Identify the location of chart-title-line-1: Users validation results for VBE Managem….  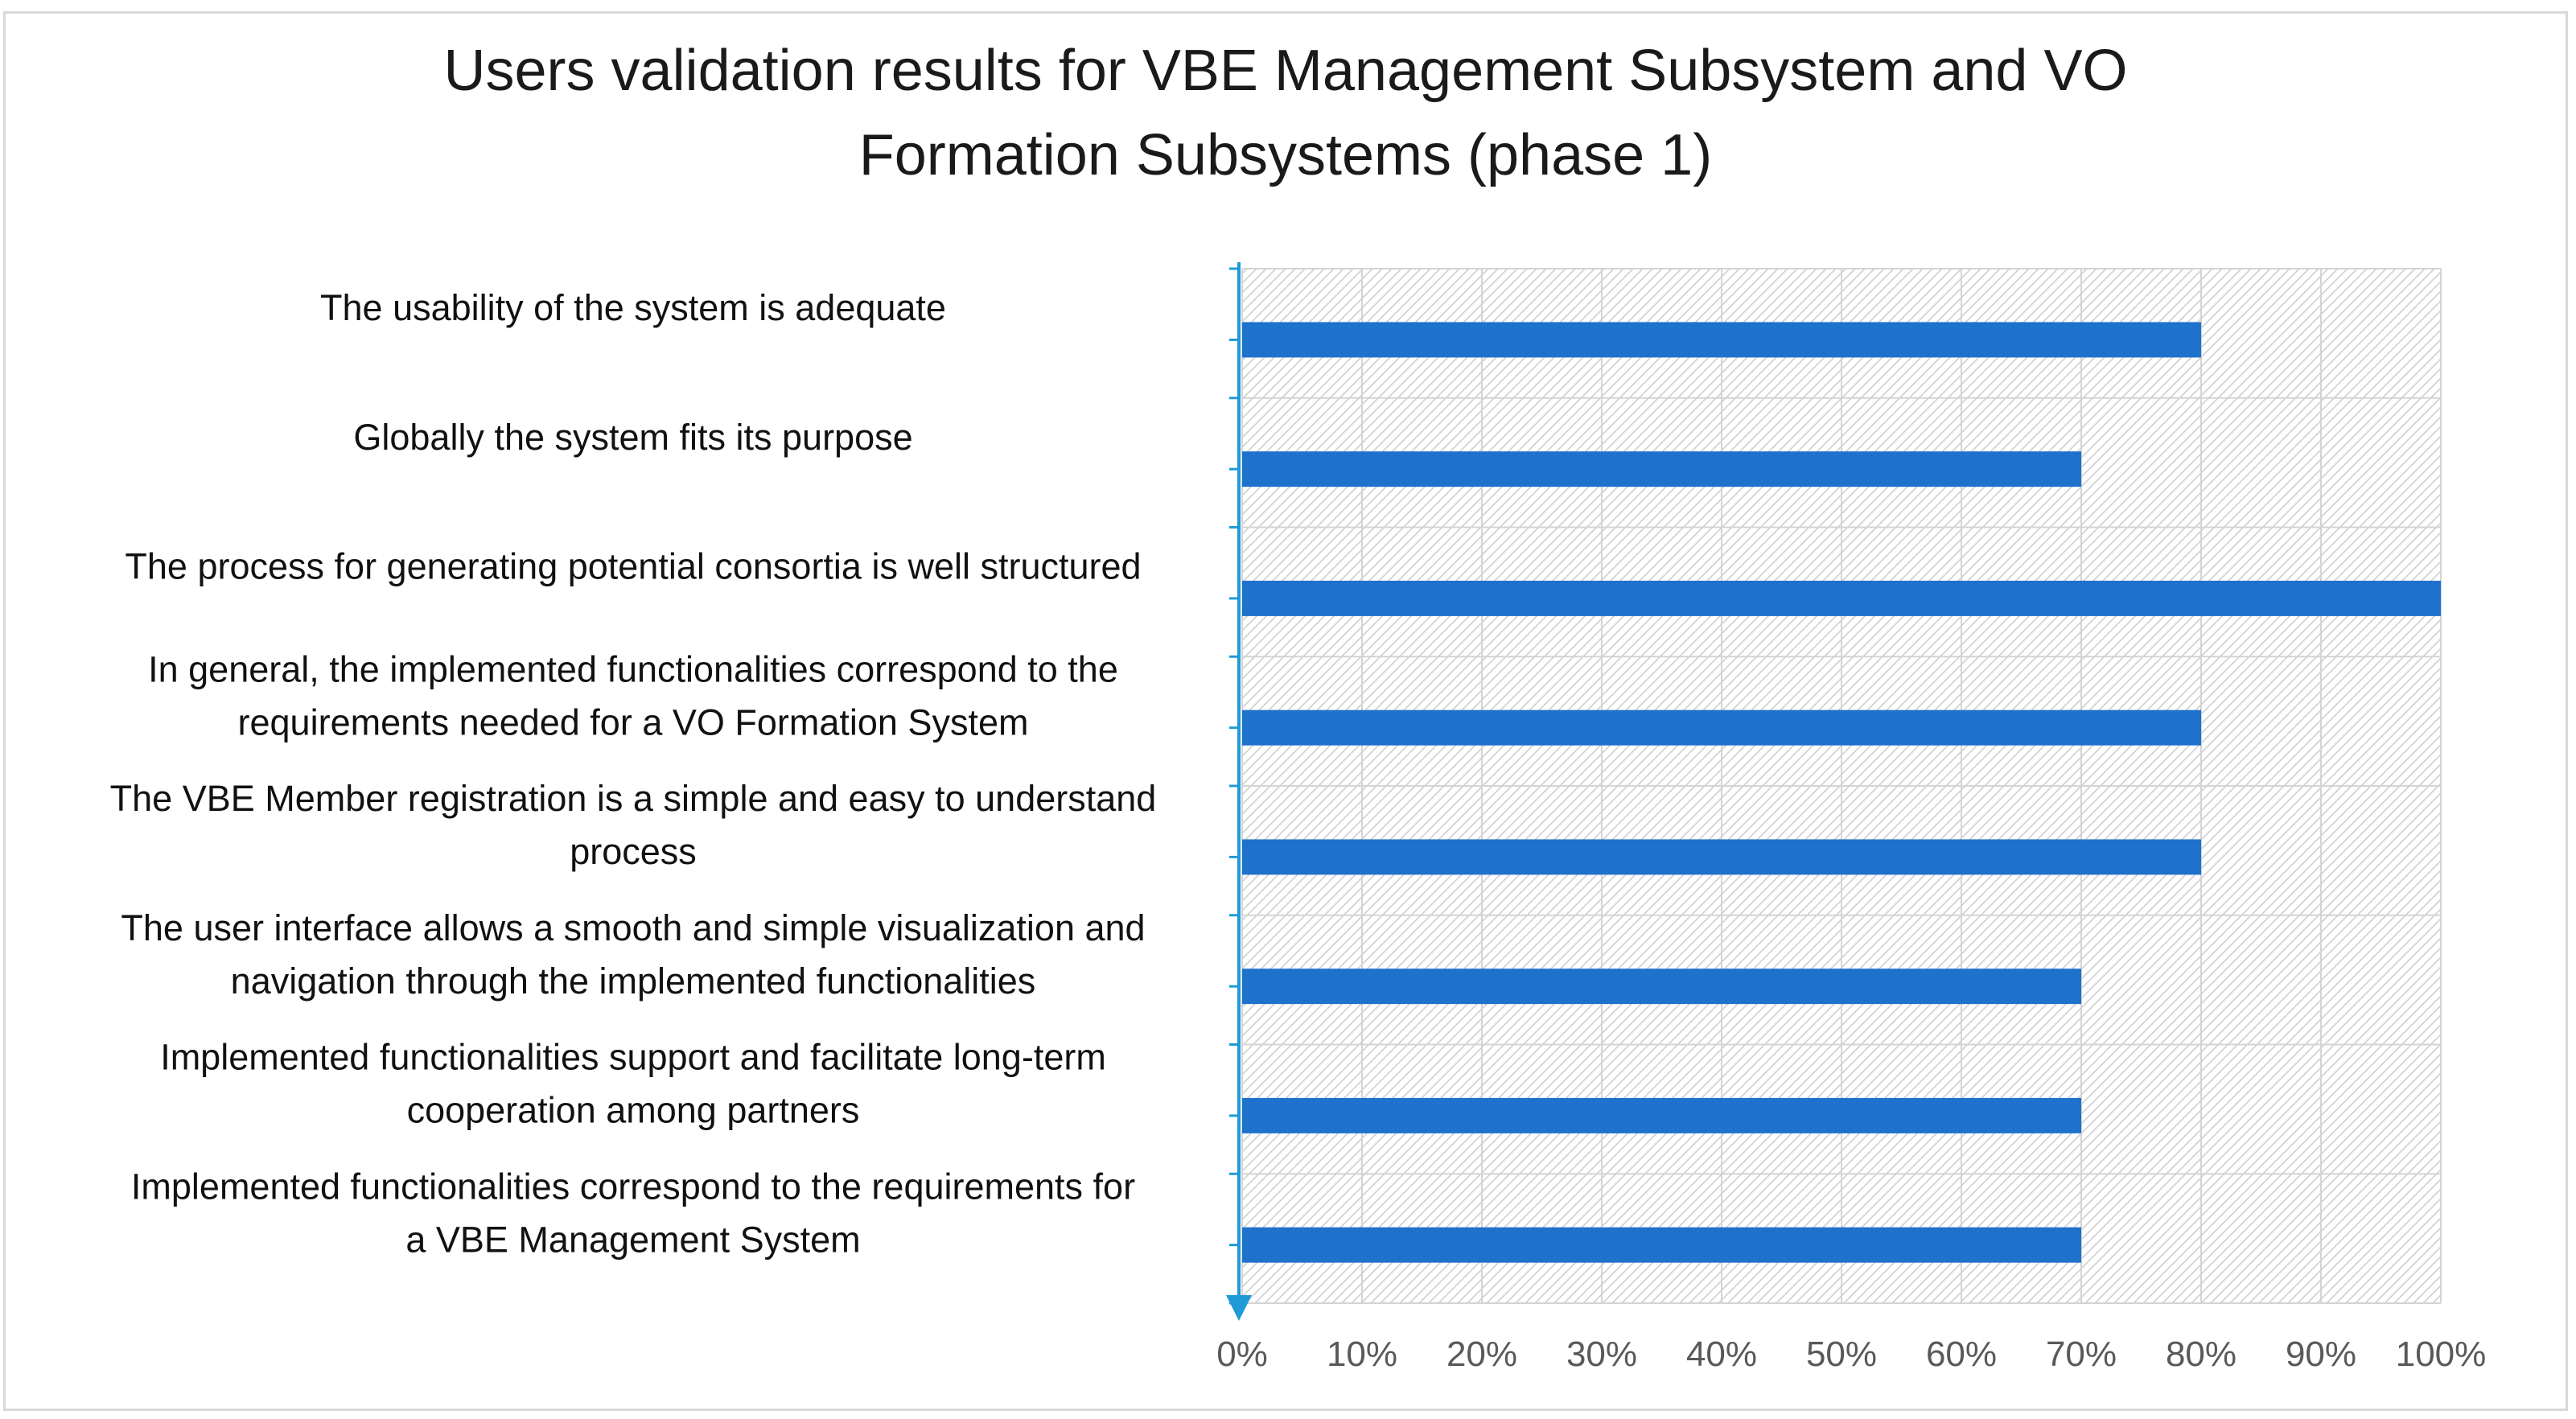
(1286, 71).